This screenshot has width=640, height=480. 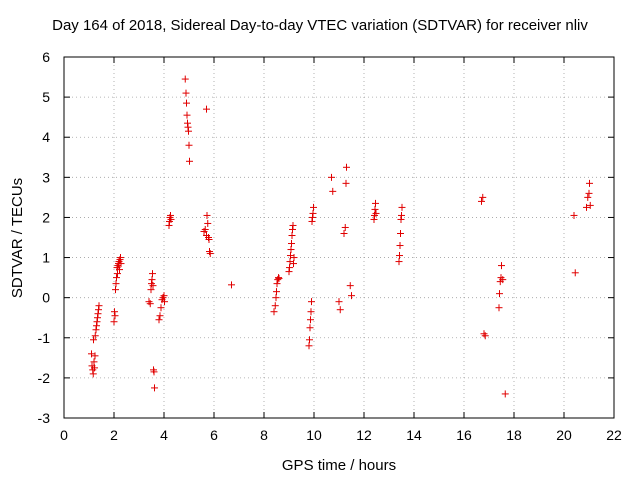 I want to click on x-tick-label: 18, so click(x=514, y=435).